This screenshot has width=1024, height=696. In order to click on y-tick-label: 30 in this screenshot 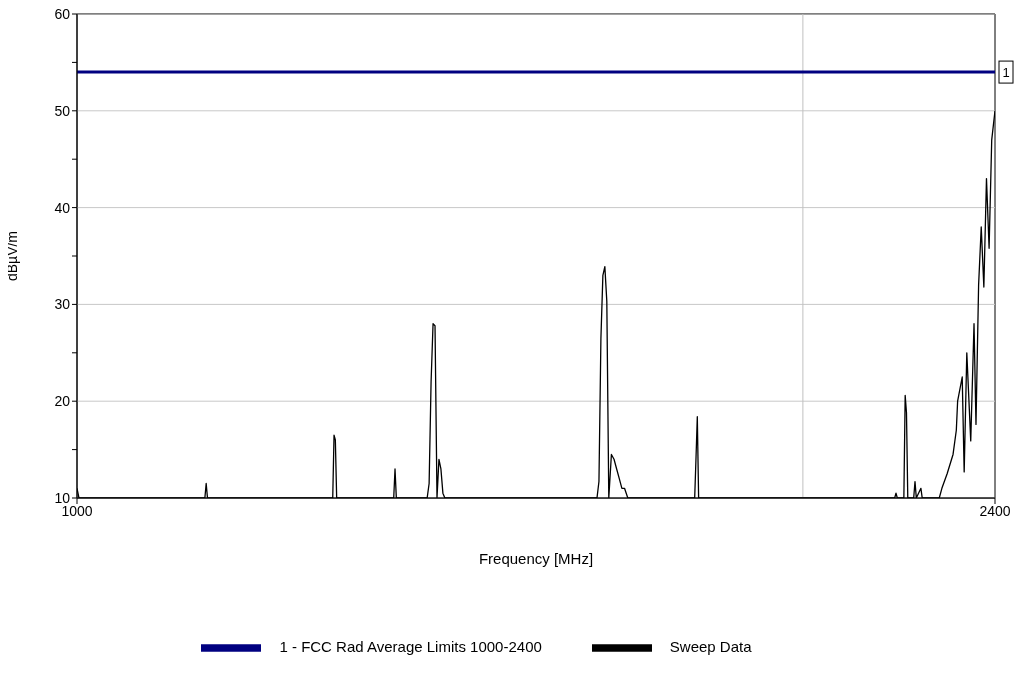, I will do `click(62, 304)`.